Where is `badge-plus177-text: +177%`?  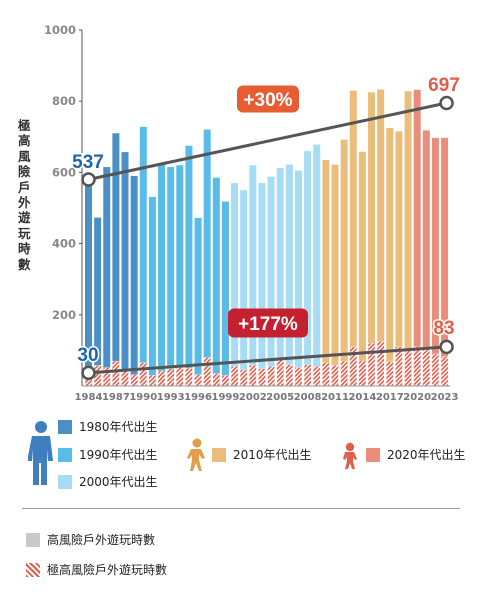 badge-plus177-text: +177% is located at coordinates (268, 324).